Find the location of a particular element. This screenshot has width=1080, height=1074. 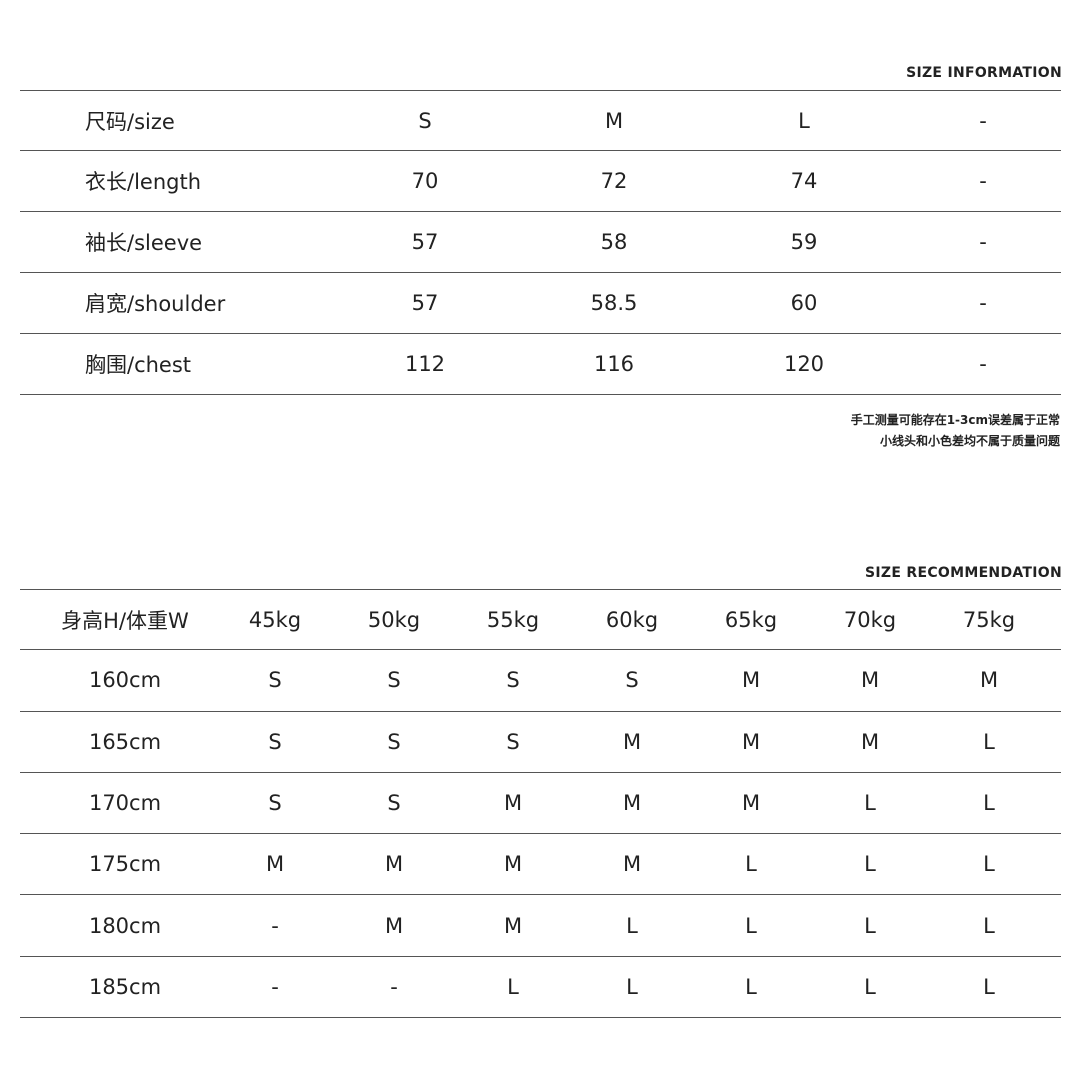

column-header: 身高H/体重W is located at coordinates (125, 620).